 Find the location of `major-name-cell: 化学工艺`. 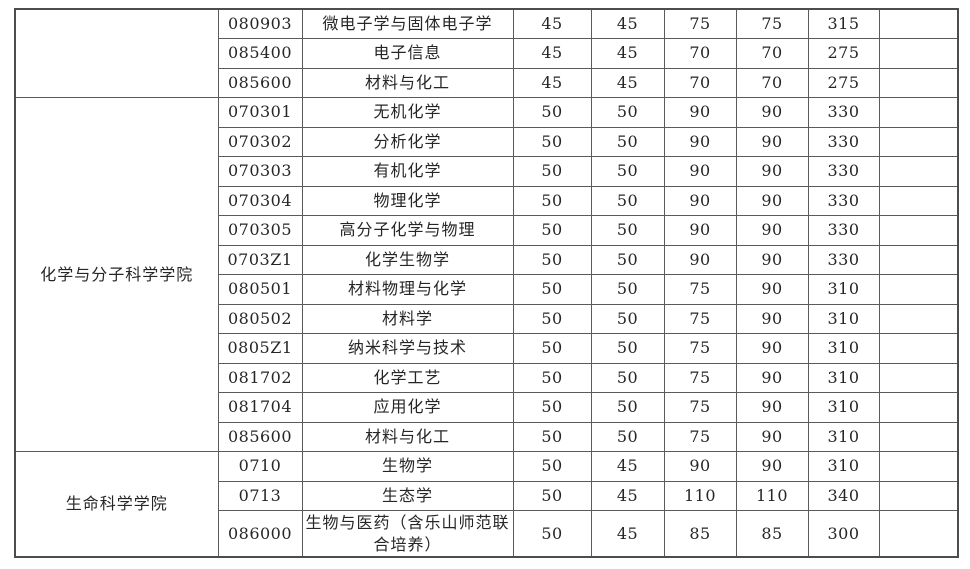

major-name-cell: 化学工艺 is located at coordinates (407, 377).